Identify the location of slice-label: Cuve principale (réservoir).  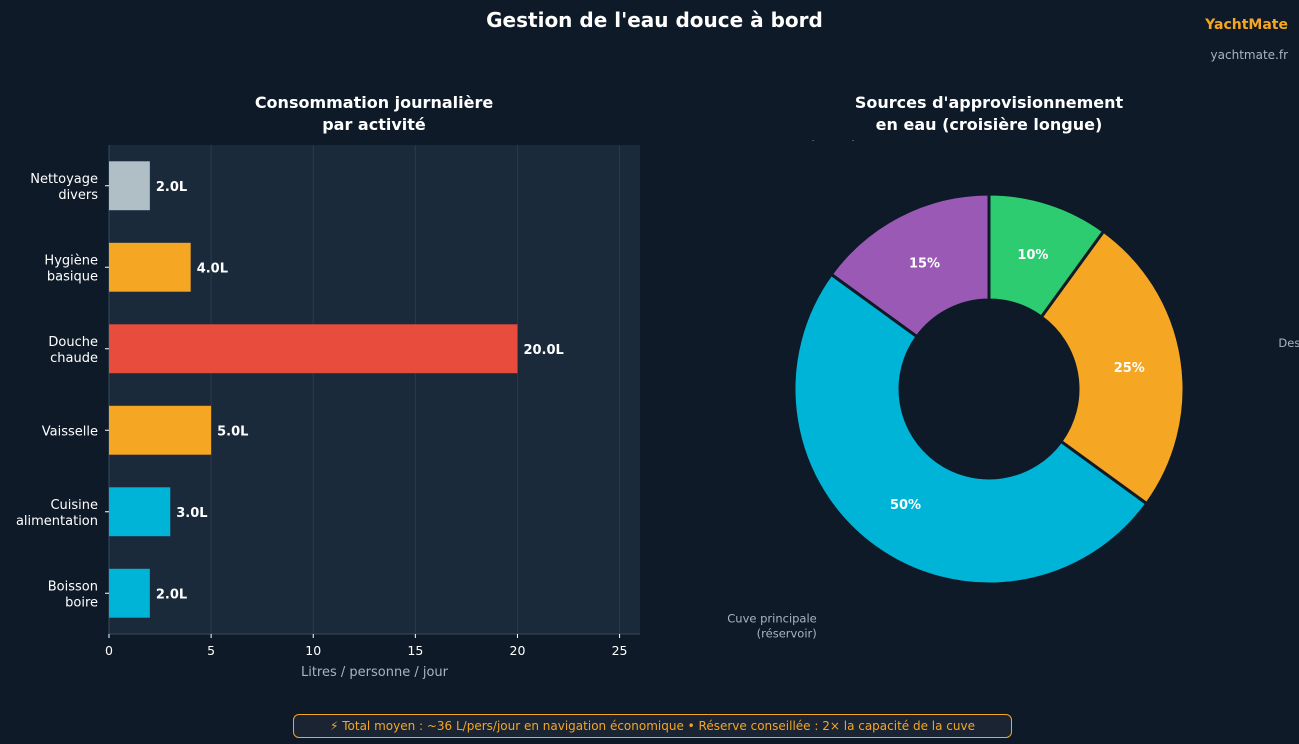
(772, 626).